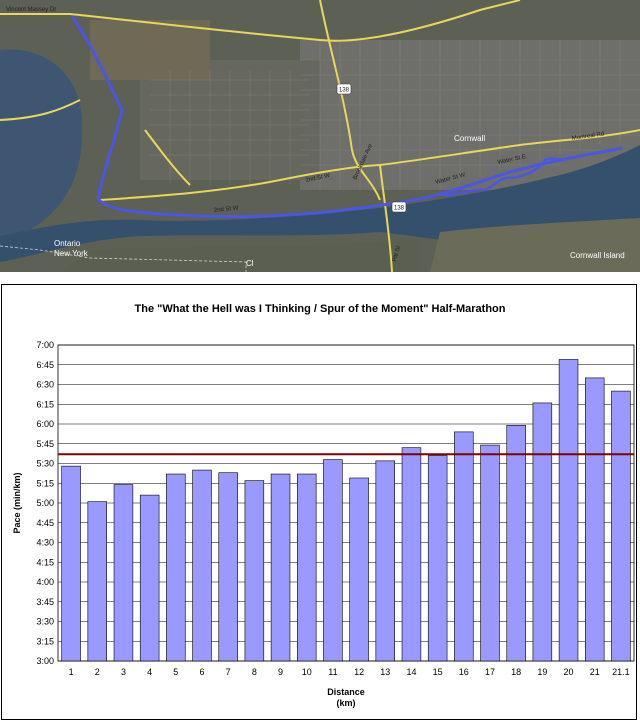 This screenshot has height=723, width=640. Describe the element at coordinates (45, 602) in the screenshot. I see `y-tick-label: 3:45` at that location.